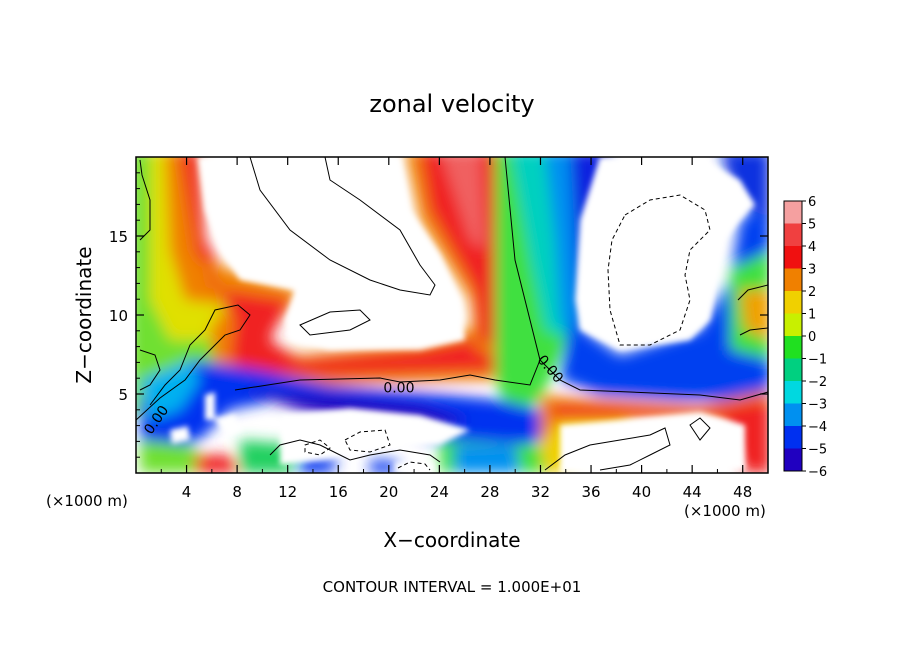  Describe the element at coordinates (237, 492) in the screenshot. I see `x-tick-label: 8` at that location.